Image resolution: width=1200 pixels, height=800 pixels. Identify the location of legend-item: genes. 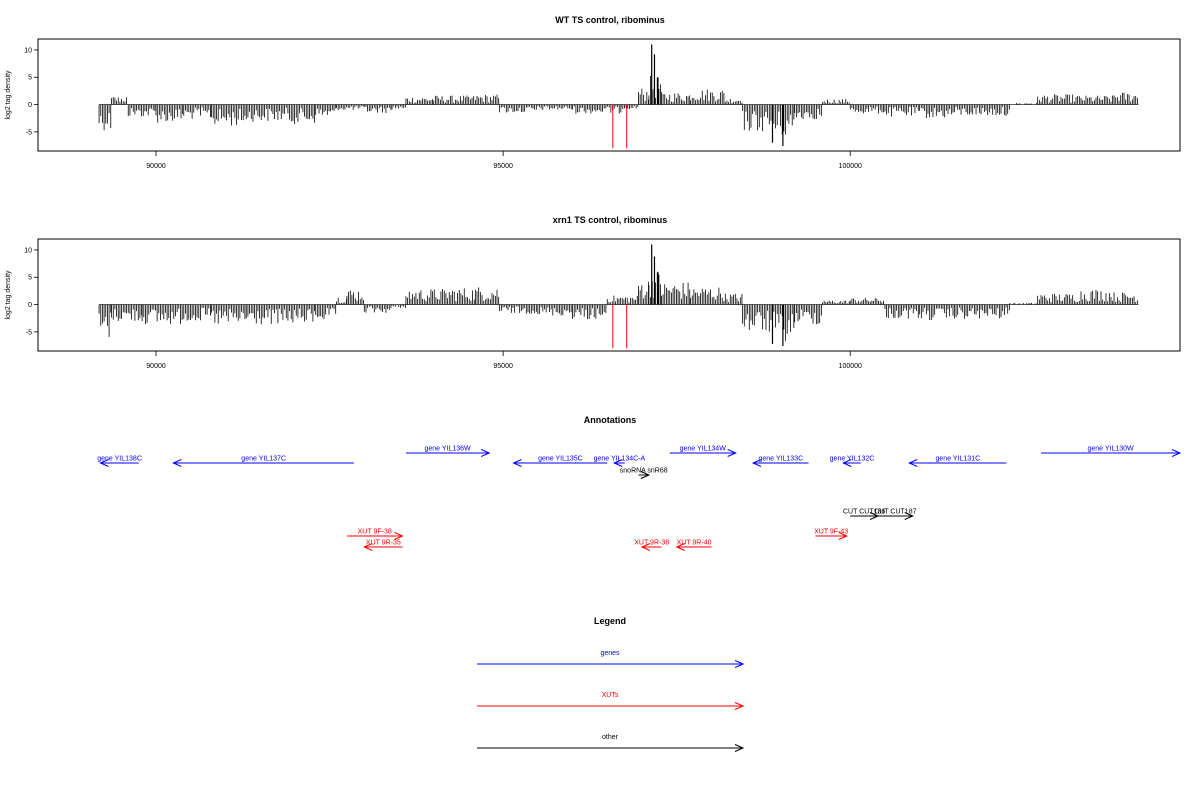
(611, 659).